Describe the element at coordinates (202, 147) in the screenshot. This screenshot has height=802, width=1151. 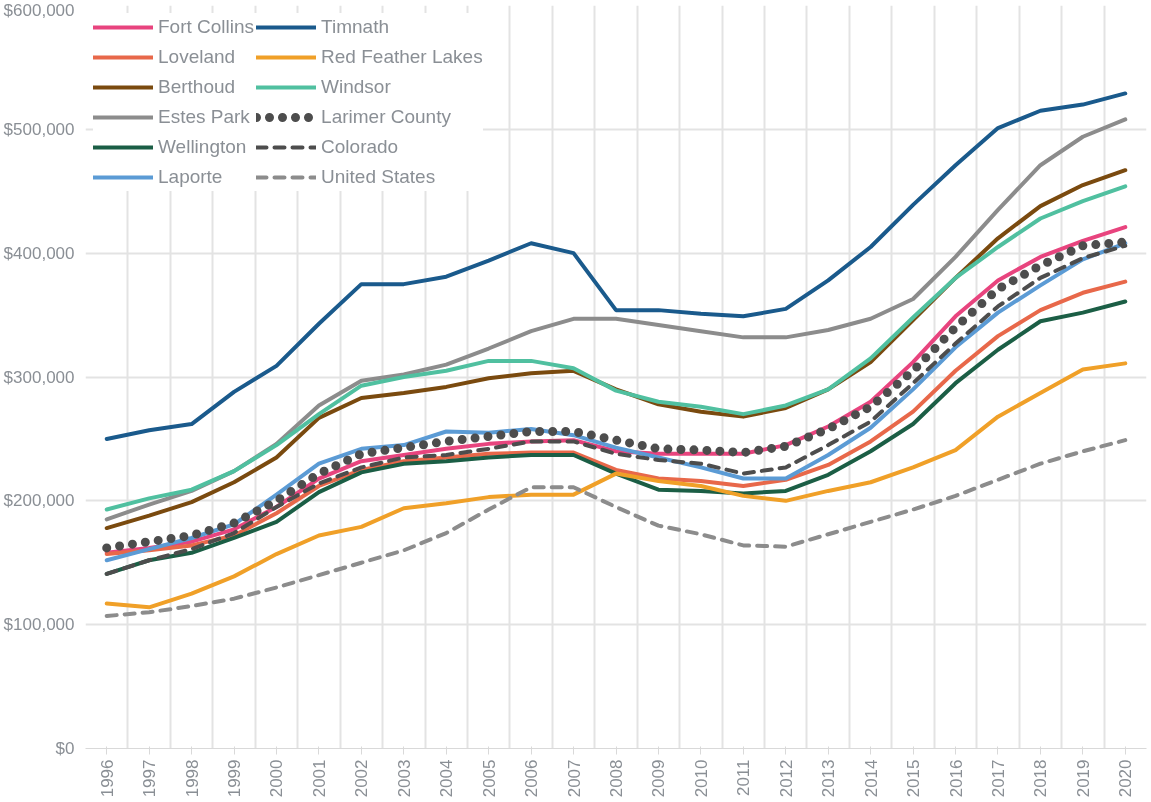
I see `legend-label: Wellington` at that location.